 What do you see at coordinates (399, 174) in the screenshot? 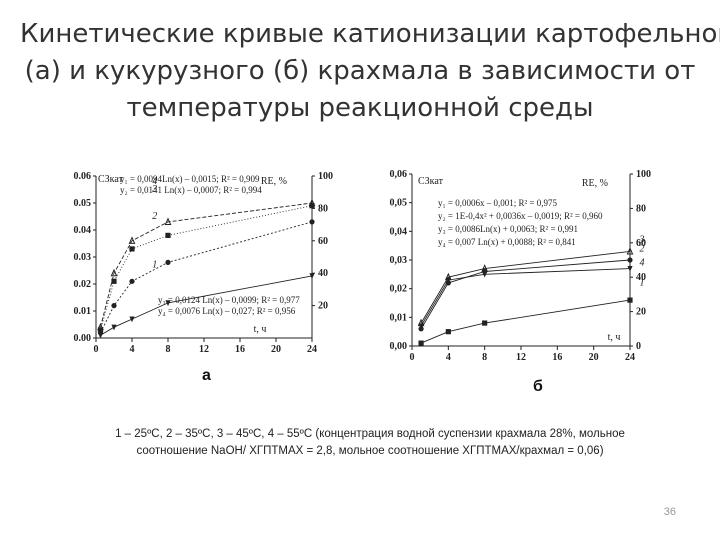
I see `y-tick-label: 0,06` at bounding box center [399, 174].